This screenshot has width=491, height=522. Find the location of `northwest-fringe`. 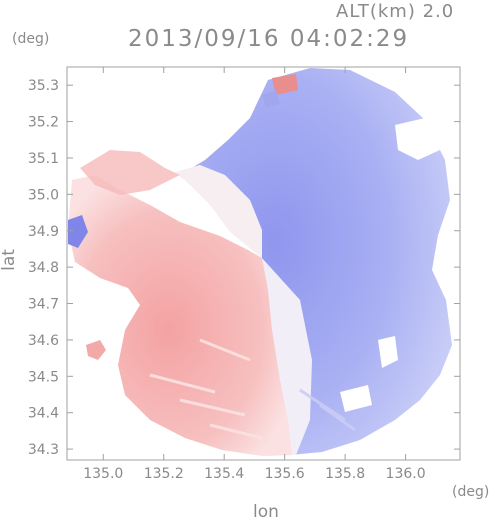

northwest-fringe is located at coordinates (130, 172).